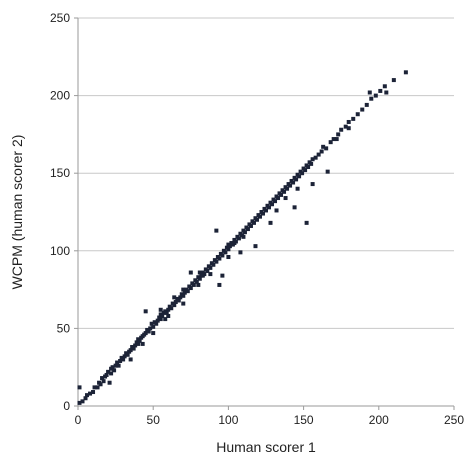 This screenshot has height=464, width=474. I want to click on x-axis-title: Human scorer 1, so click(266, 447).